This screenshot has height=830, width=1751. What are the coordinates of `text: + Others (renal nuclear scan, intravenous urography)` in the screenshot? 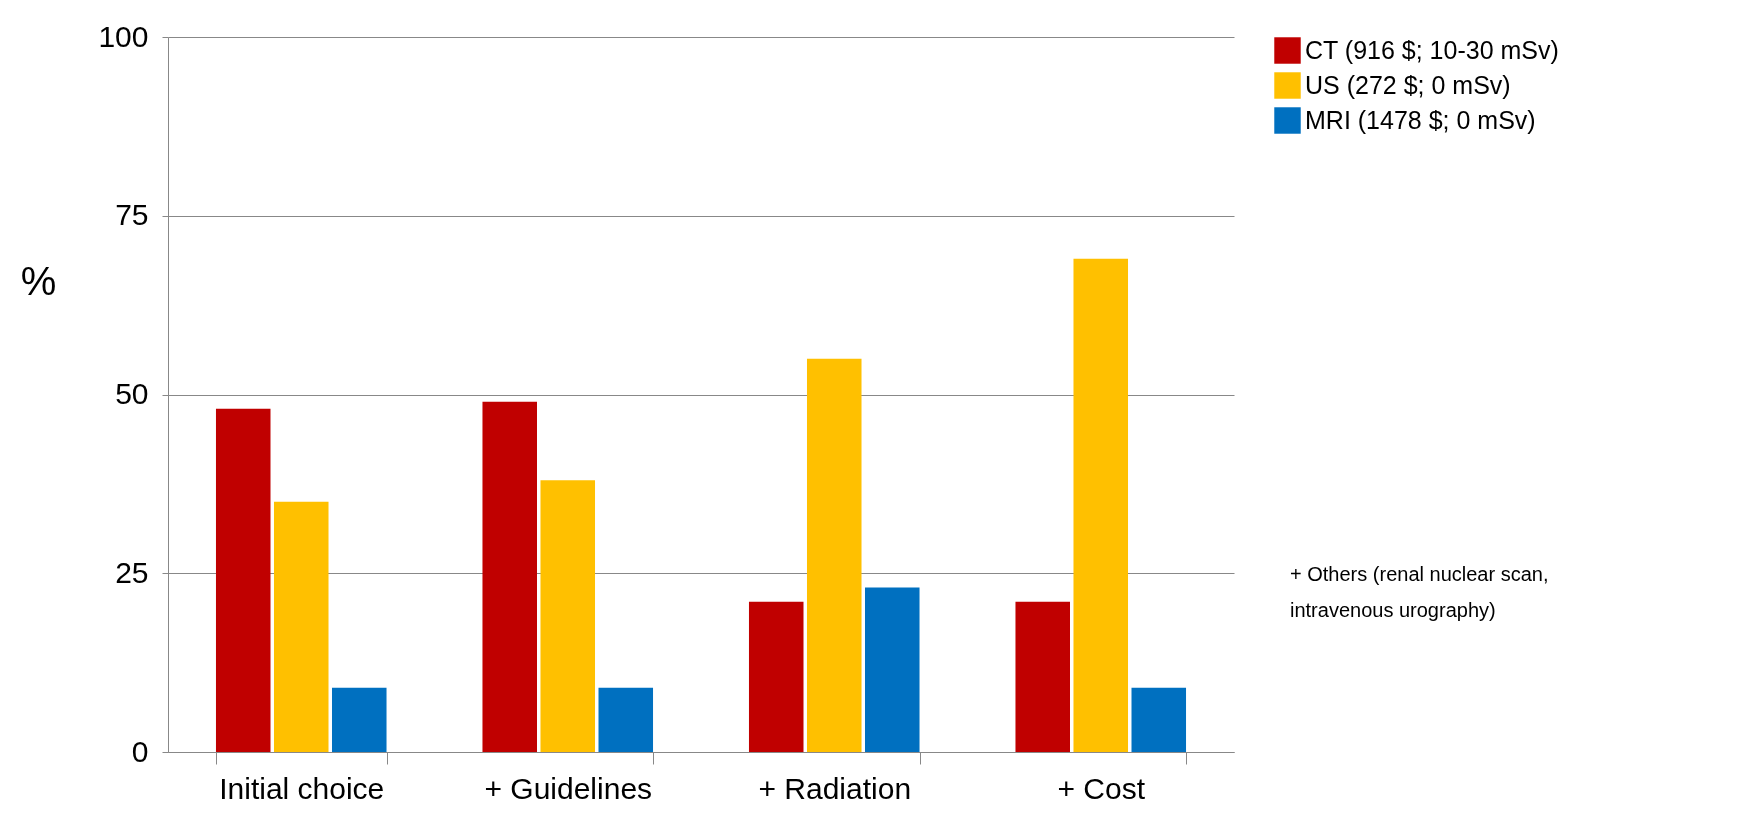 It's located at (1420, 592).